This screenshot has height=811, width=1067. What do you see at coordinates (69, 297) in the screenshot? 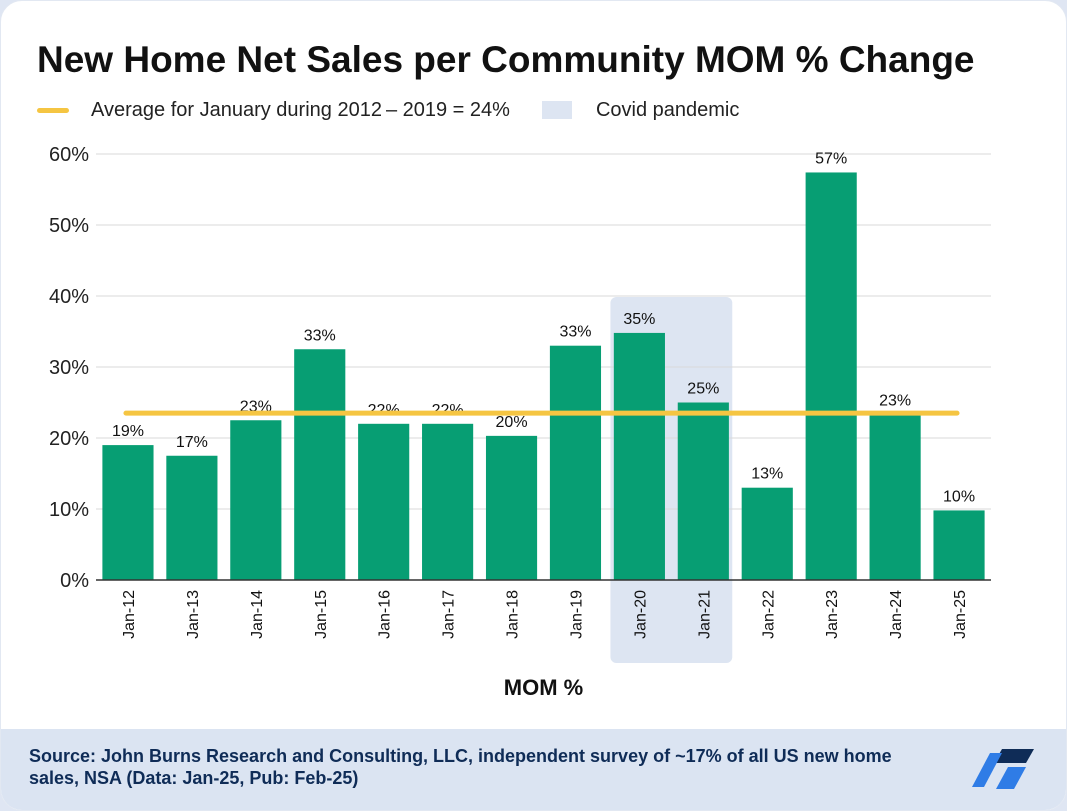
I see `y-tick-label: 40%` at bounding box center [69, 297].